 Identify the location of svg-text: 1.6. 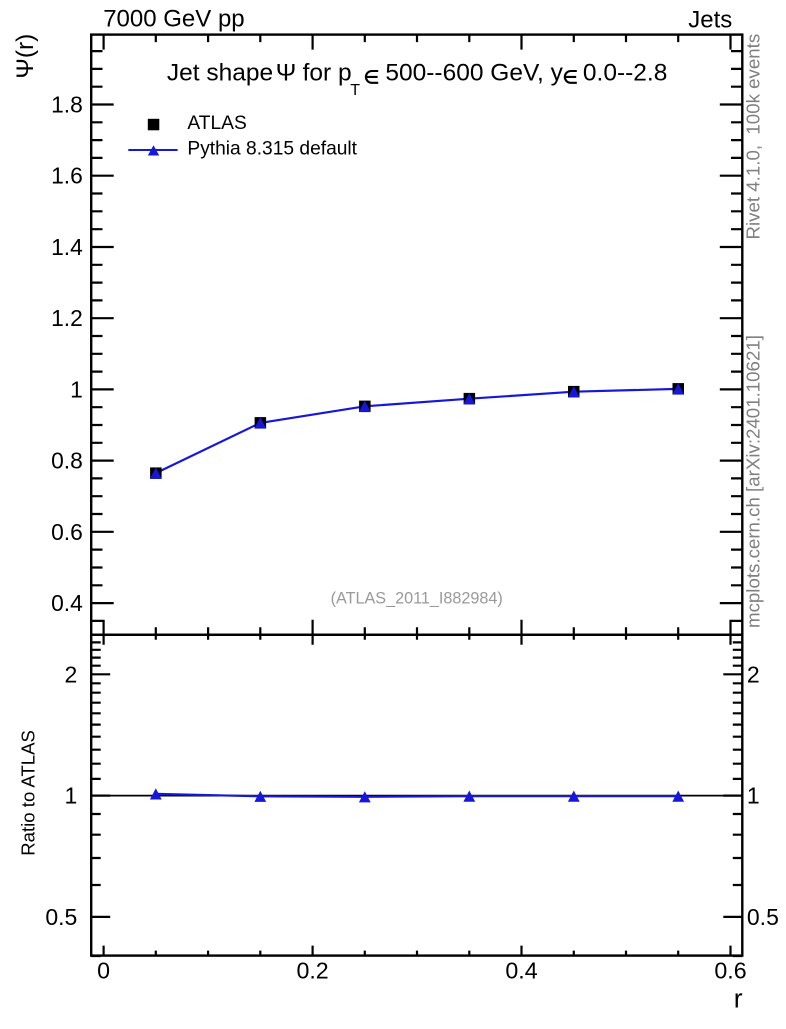
(67, 176).